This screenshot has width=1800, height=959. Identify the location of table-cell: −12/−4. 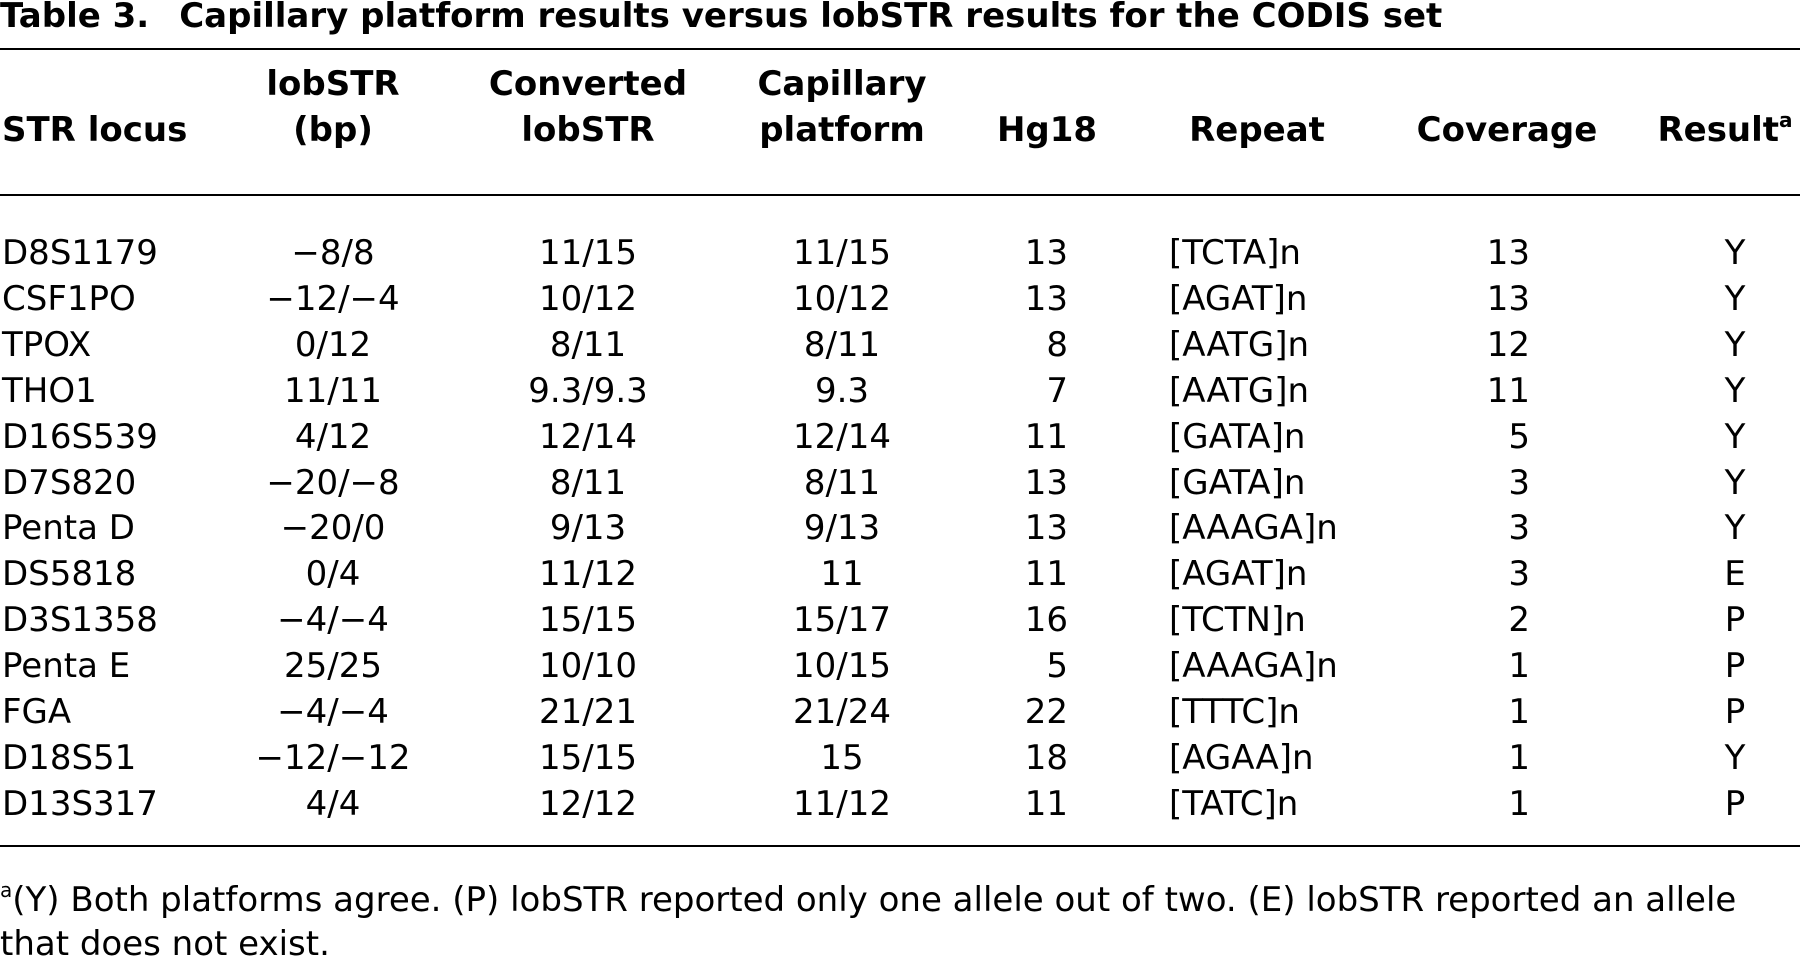
(333, 298).